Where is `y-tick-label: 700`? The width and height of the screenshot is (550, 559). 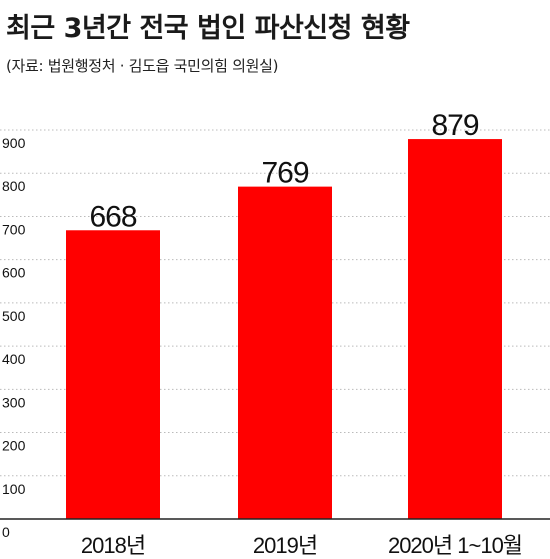
y-tick-label: 700 is located at coordinates (14, 229).